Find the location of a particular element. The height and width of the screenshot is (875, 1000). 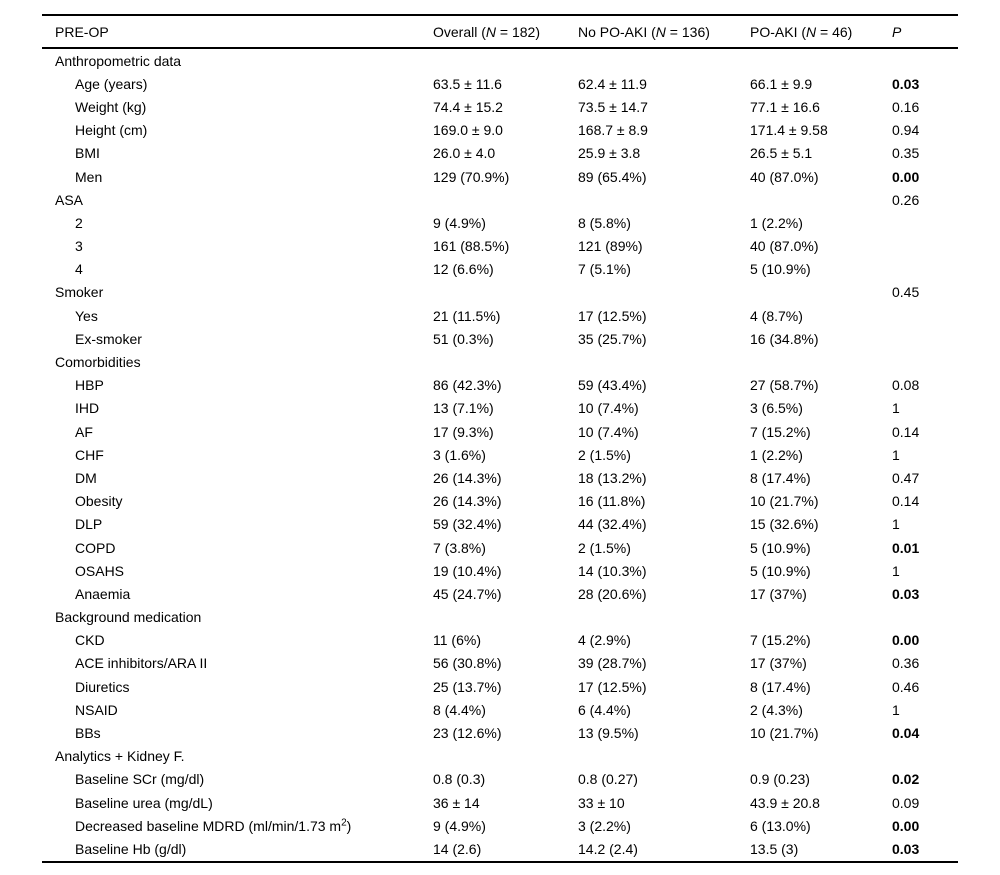

cell-po-aki: 26.5 ± 5.1 is located at coordinates (781, 153).